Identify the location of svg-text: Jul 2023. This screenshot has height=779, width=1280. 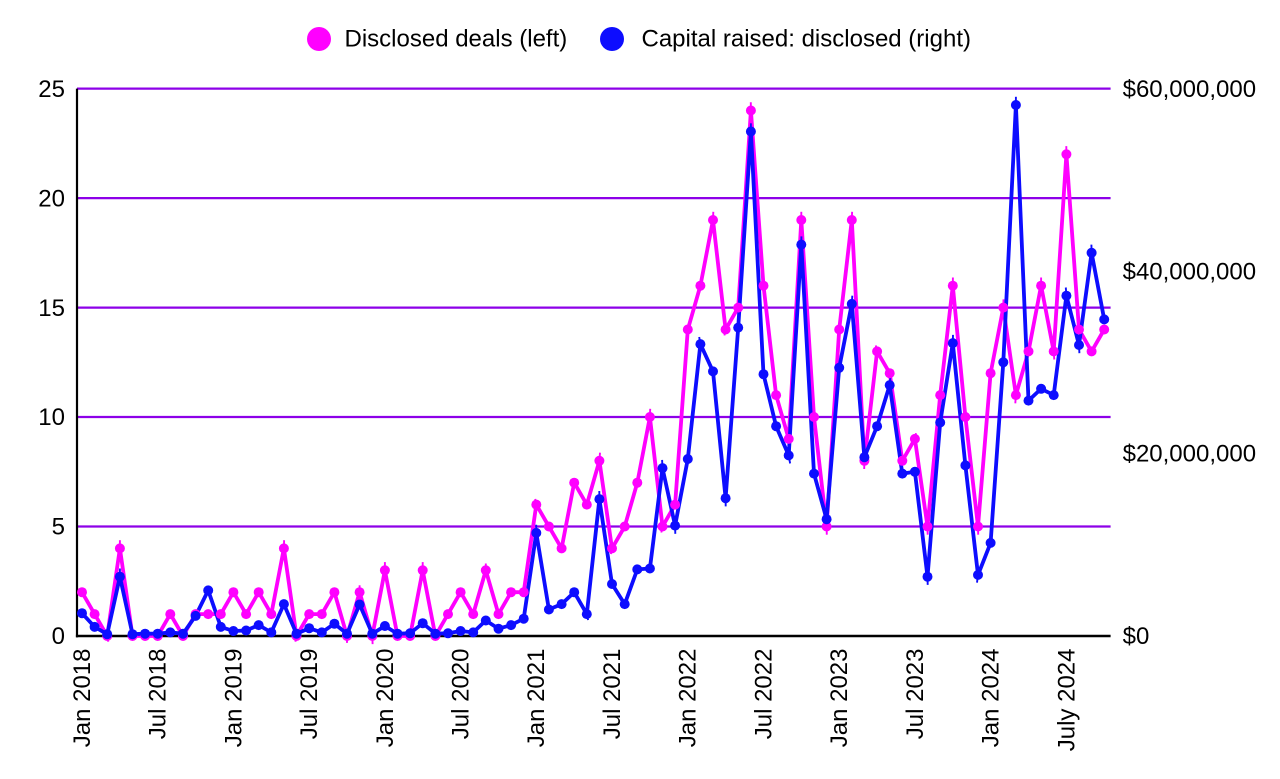
(915, 694).